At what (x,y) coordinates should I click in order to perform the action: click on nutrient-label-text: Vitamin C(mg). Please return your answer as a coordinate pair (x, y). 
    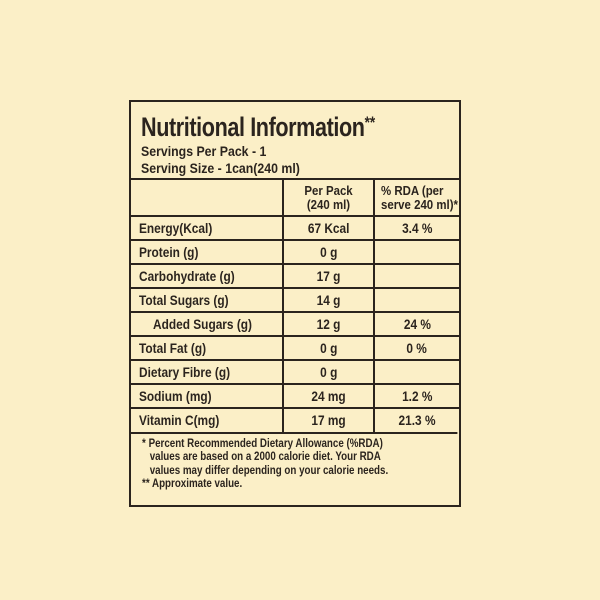
    Looking at the image, I should click on (179, 420).